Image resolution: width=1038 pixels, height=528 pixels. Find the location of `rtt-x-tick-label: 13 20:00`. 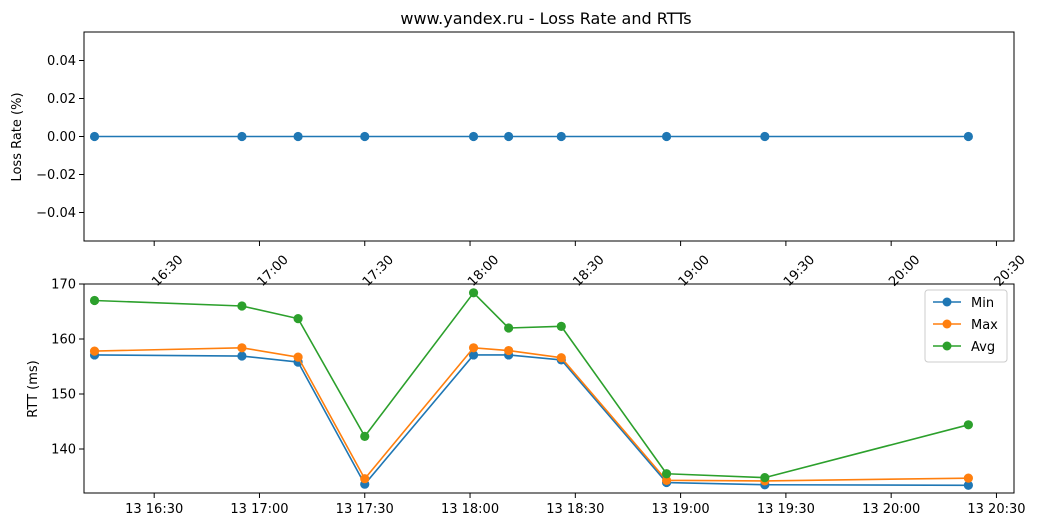

rtt-x-tick-label: 13 20:00 is located at coordinates (891, 509).